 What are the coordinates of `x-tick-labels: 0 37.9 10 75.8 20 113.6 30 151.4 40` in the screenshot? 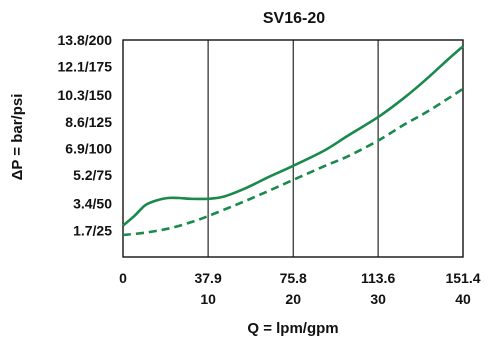 It's located at (300, 288).